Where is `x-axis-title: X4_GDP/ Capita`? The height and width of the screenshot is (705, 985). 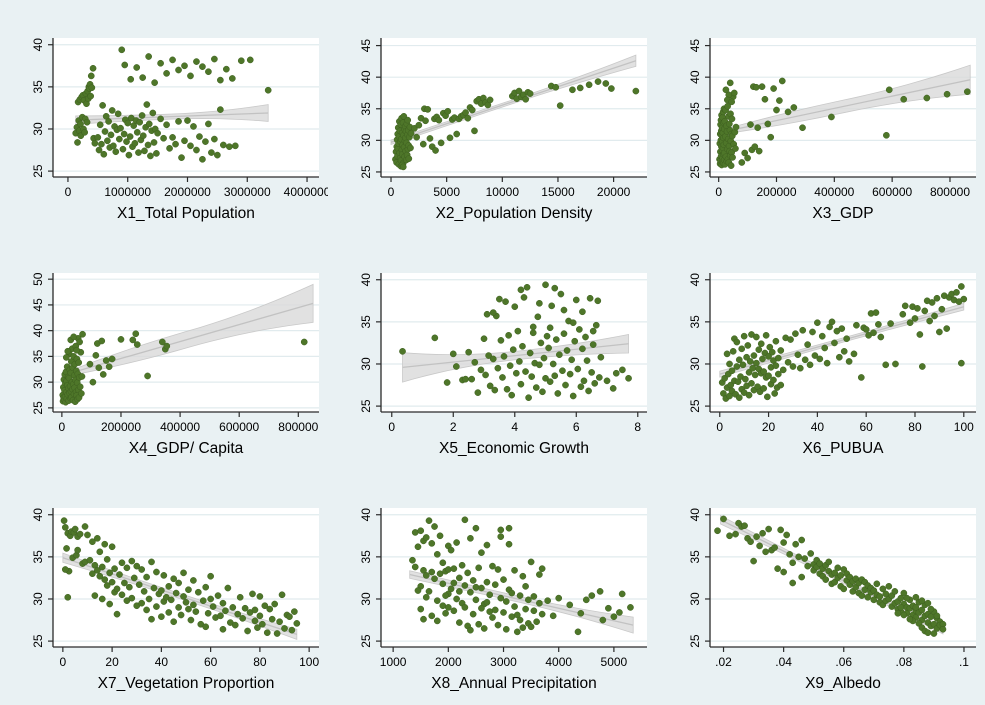 x-axis-title: X4_GDP/ Capita is located at coordinates (186, 448).